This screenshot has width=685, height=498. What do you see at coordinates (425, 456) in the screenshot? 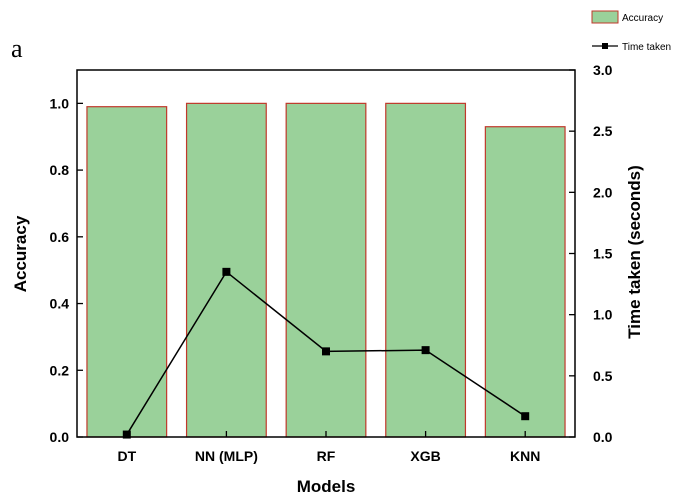
I see `x-tick-label: XGB` at bounding box center [425, 456].